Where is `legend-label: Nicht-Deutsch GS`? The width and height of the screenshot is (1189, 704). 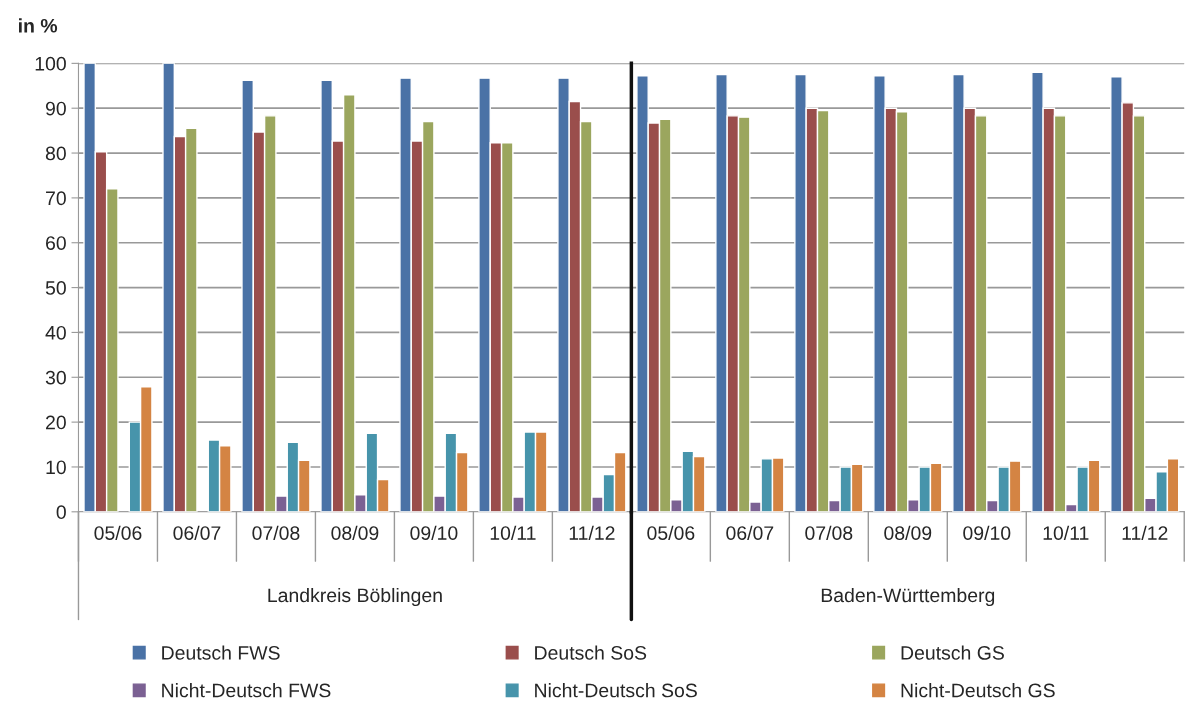 legend-label: Nicht-Deutsch GS is located at coordinates (978, 690).